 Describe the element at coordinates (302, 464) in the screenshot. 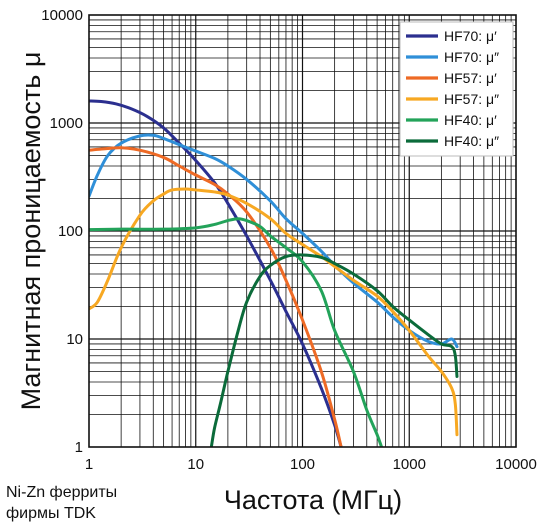

I see `x-tick-label: 100` at that location.